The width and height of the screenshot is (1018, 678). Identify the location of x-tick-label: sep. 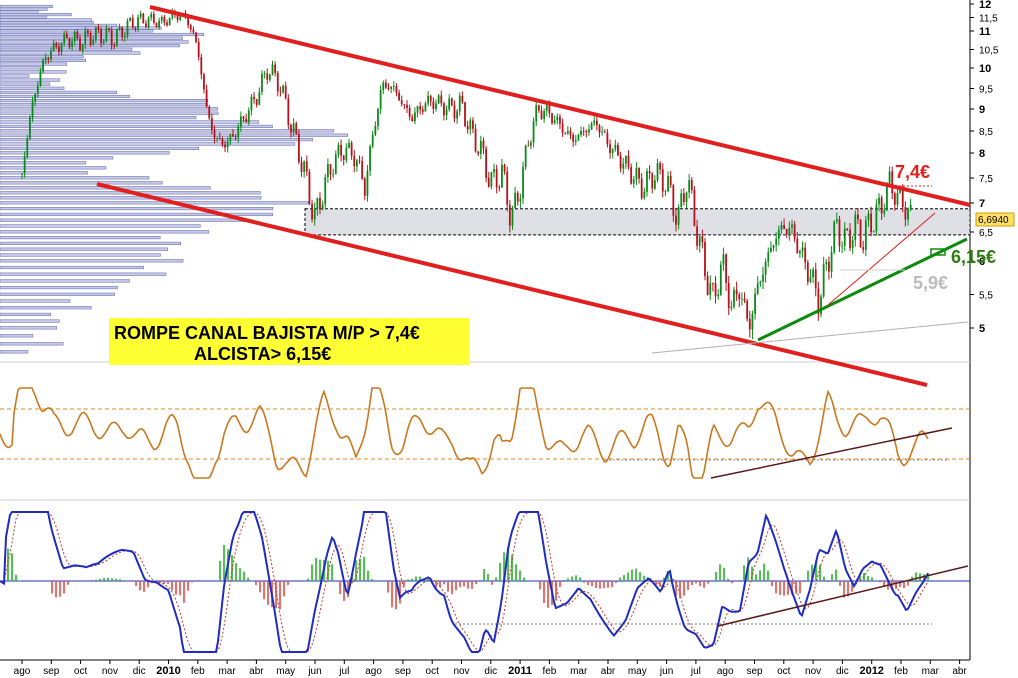
(403, 671).